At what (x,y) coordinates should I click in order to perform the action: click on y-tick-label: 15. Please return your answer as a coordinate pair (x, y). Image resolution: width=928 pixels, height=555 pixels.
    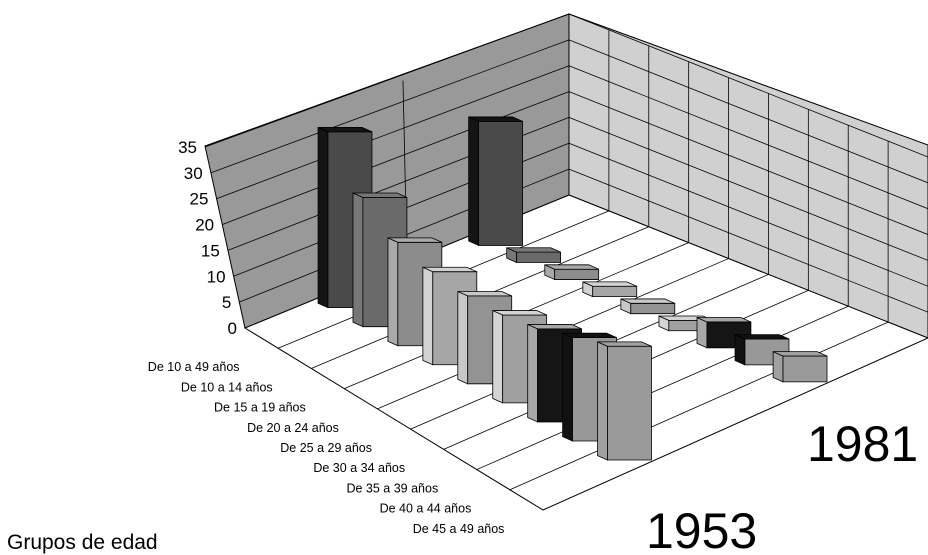
    Looking at the image, I should click on (210, 250).